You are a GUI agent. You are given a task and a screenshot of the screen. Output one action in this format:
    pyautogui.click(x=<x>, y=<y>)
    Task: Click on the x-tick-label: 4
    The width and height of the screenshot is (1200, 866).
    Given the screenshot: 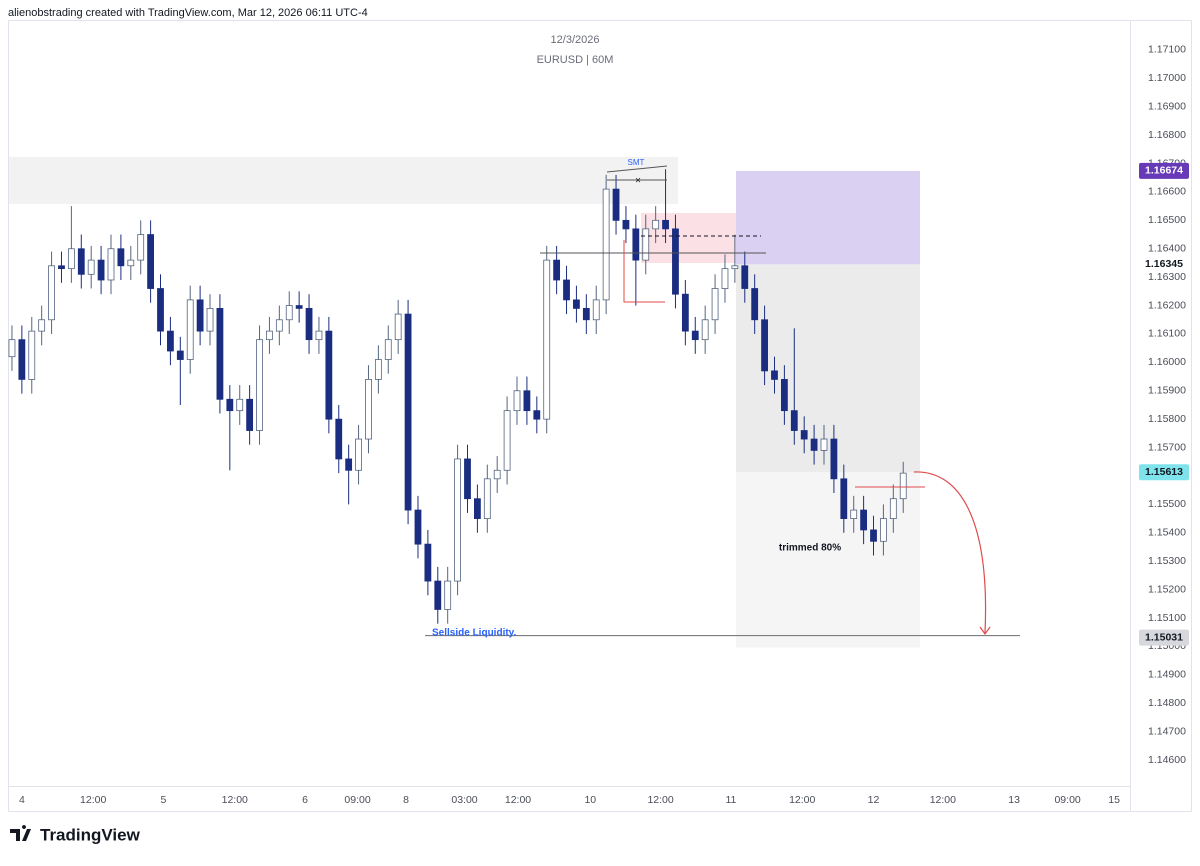 What is the action you would take?
    pyautogui.click(x=22, y=800)
    